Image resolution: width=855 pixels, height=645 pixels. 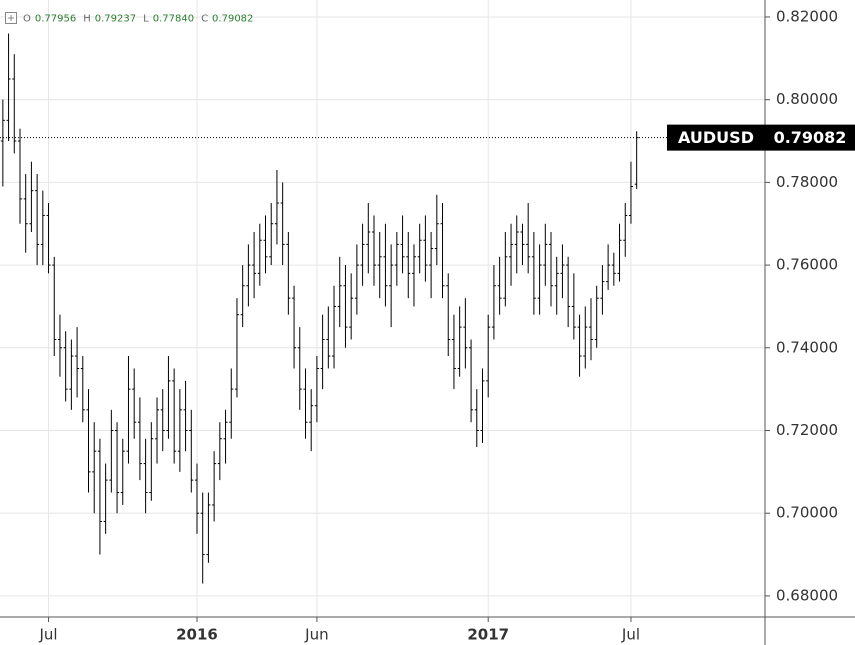 I want to click on legend-label: H, so click(x=87, y=19).